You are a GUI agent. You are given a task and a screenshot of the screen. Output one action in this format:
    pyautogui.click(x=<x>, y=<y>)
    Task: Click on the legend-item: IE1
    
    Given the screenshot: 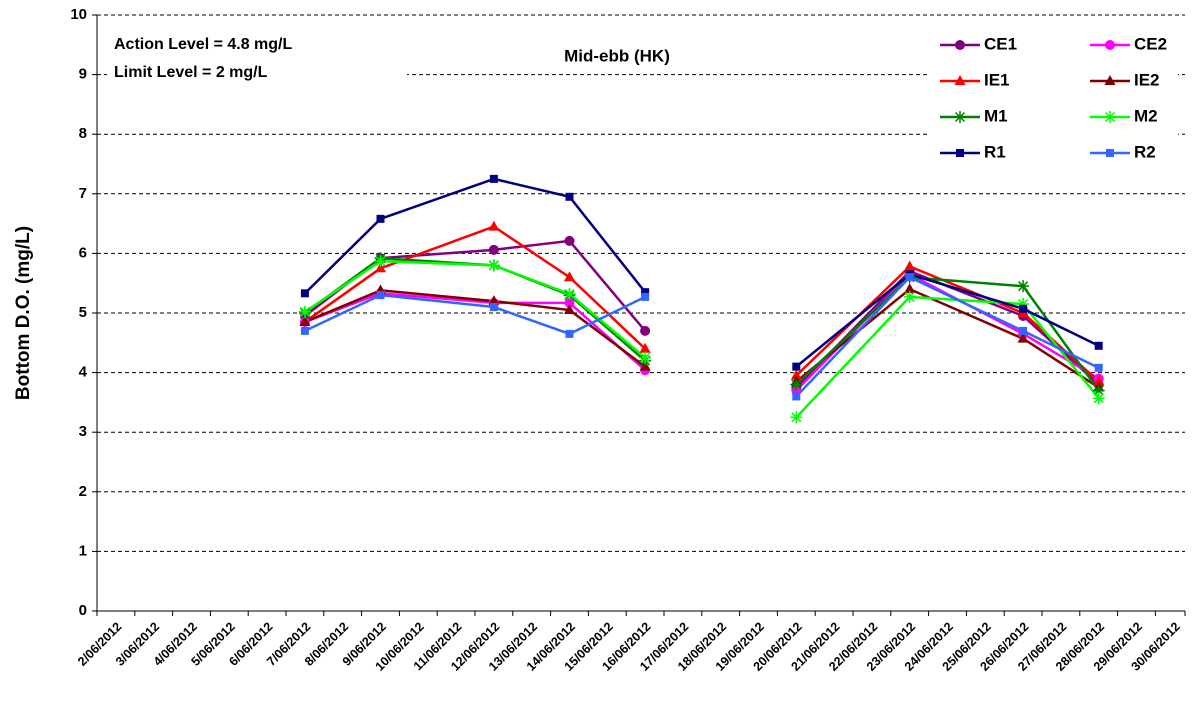 What is the action you would take?
    pyautogui.click(x=975, y=79)
    